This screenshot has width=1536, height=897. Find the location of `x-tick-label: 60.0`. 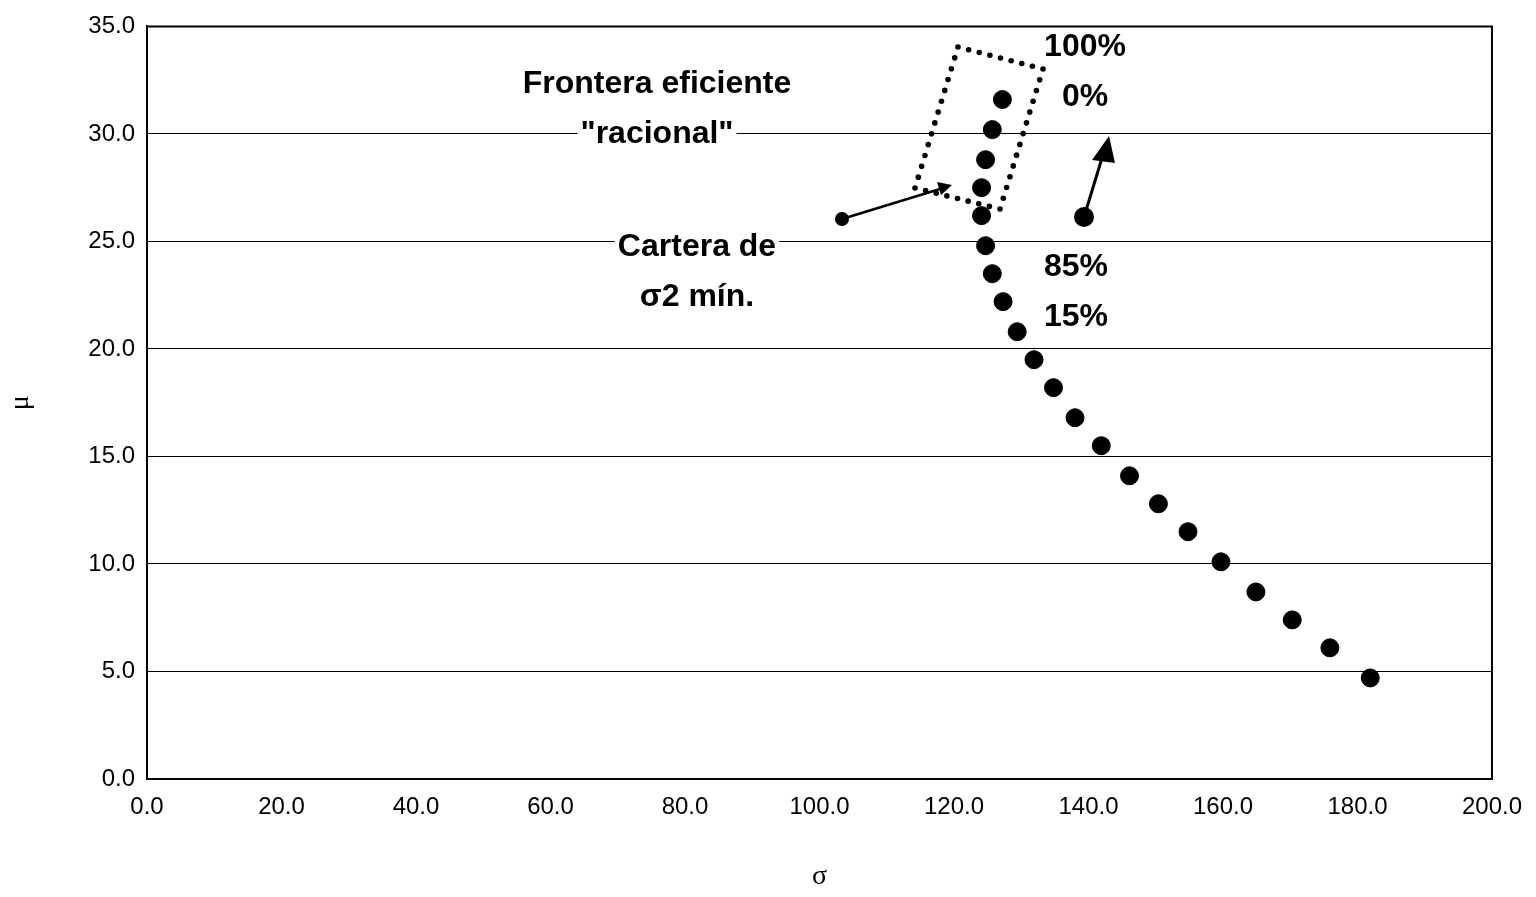

x-tick-label: 60.0 is located at coordinates (550, 806).